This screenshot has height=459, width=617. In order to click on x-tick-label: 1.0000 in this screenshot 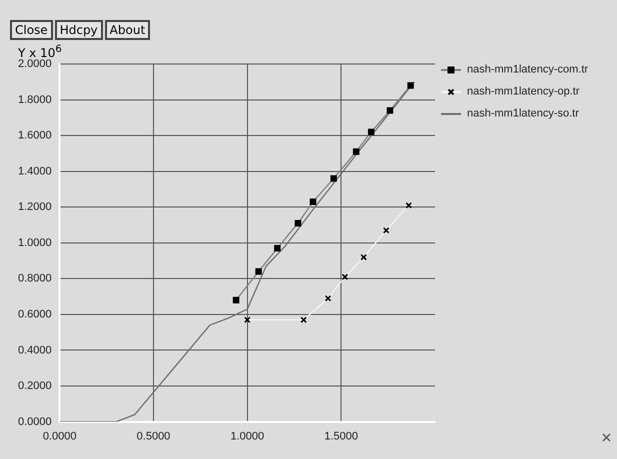, I will do `click(247, 436)`.